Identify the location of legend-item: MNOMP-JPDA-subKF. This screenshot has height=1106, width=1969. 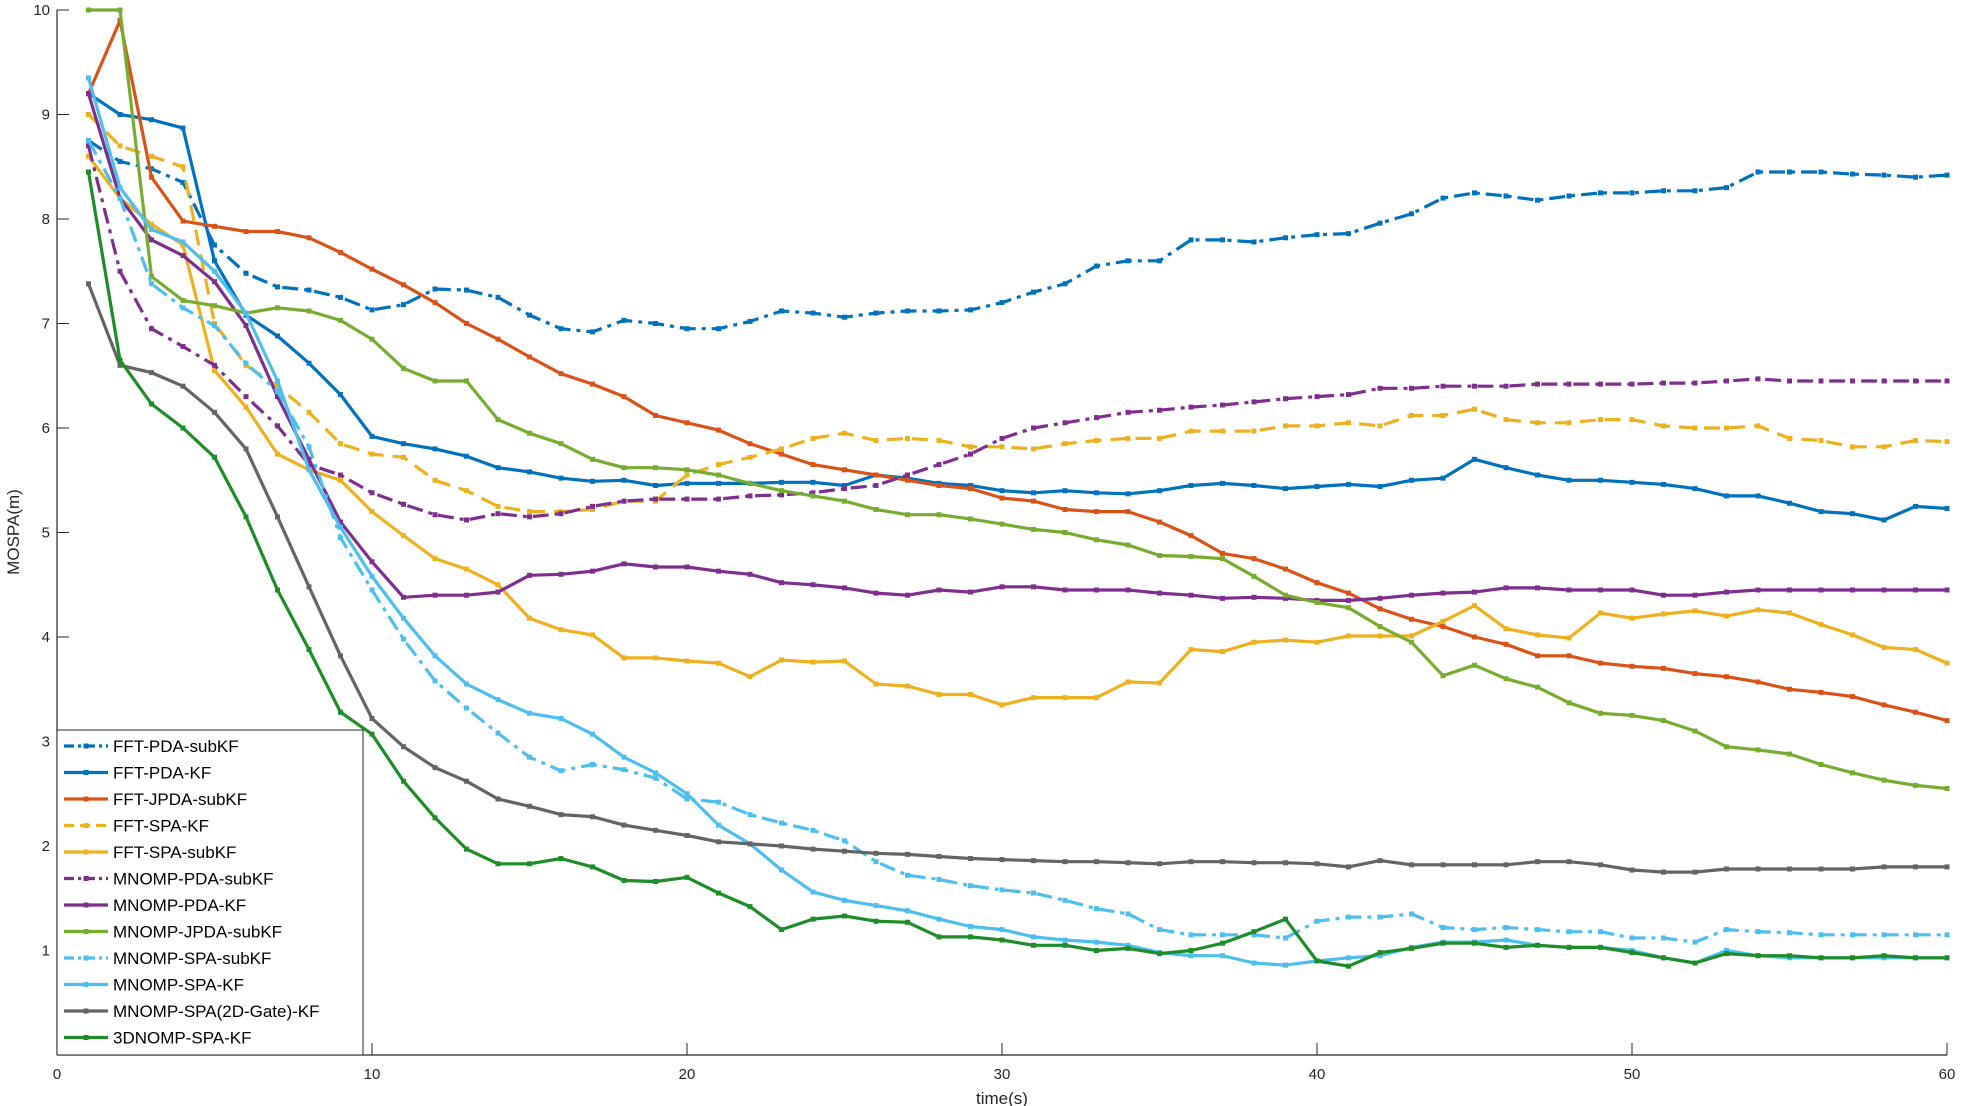
(173, 932).